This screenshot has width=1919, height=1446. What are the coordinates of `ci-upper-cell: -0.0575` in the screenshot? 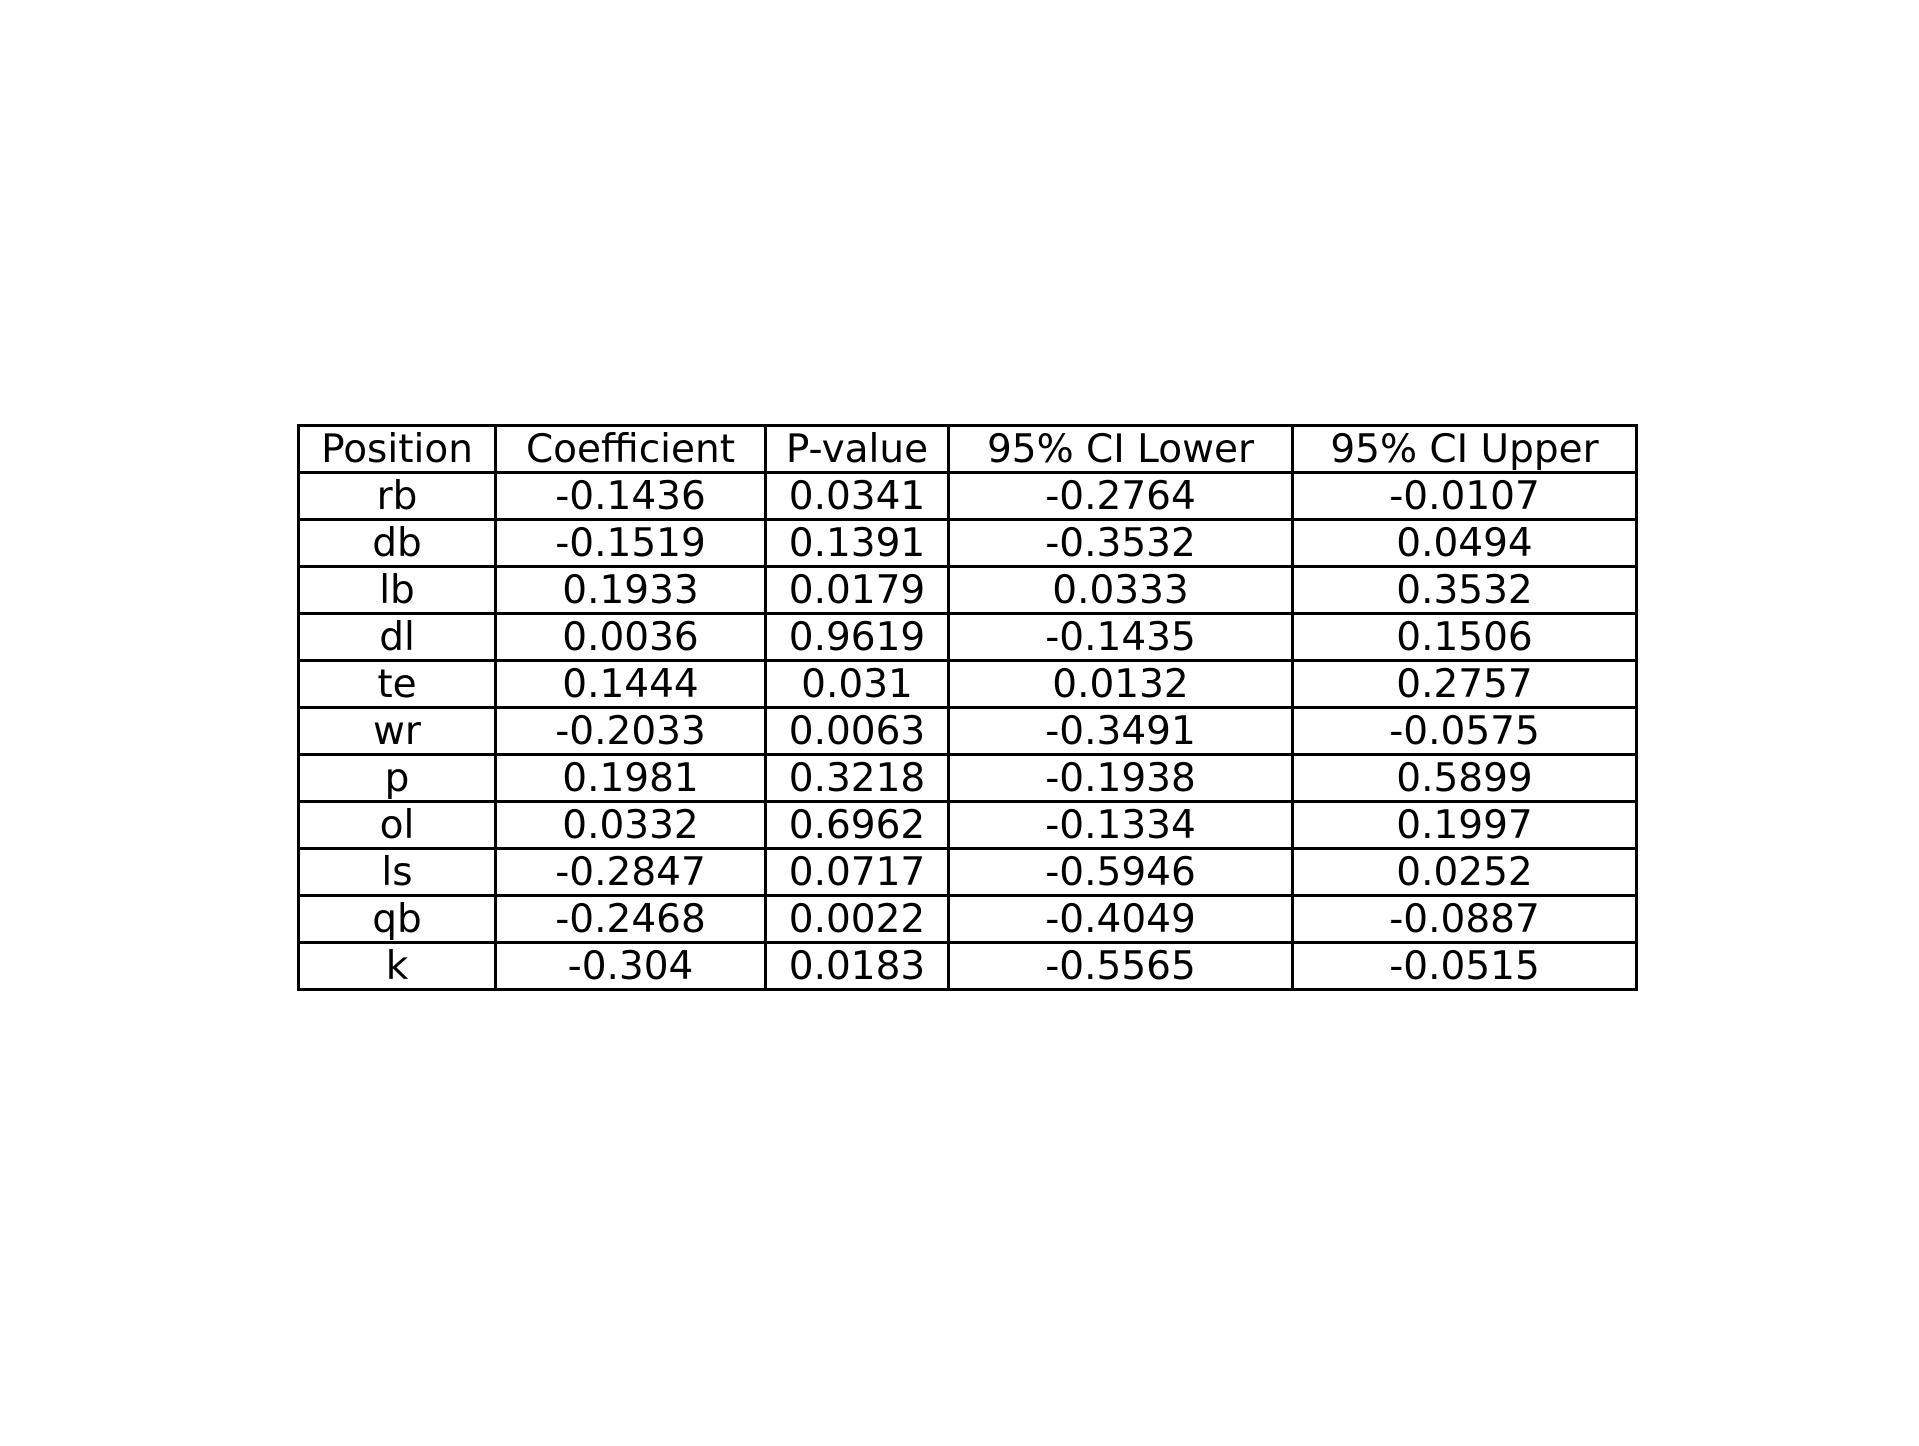 It's located at (1464, 731).